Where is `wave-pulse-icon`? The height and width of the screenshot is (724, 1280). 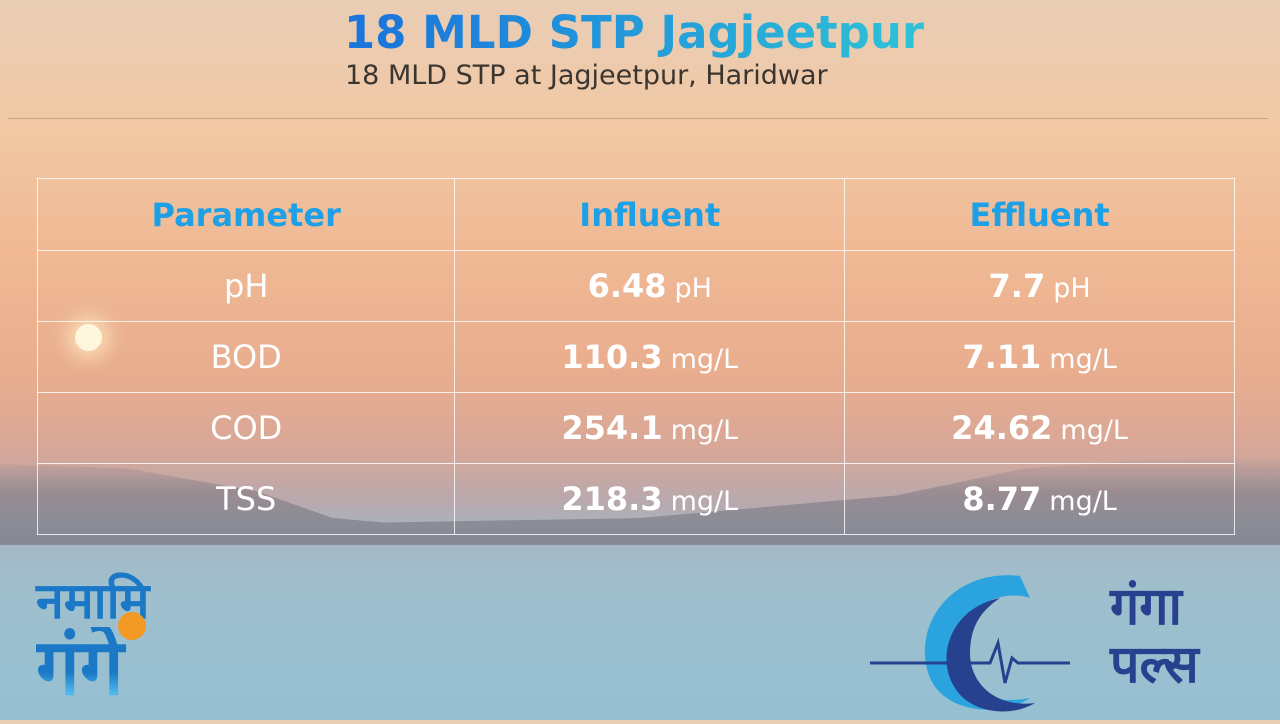 wave-pulse-icon is located at coordinates (970, 643).